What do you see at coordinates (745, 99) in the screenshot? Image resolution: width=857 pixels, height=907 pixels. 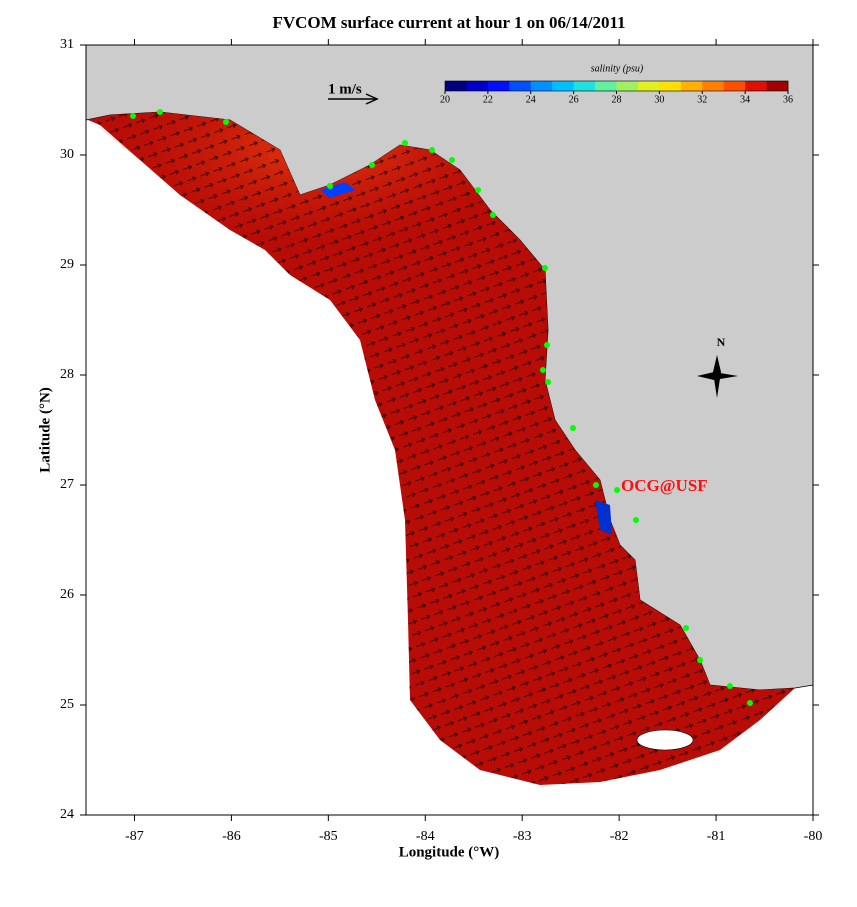 I see `colorbar-tick-label: 34` at bounding box center [745, 99].